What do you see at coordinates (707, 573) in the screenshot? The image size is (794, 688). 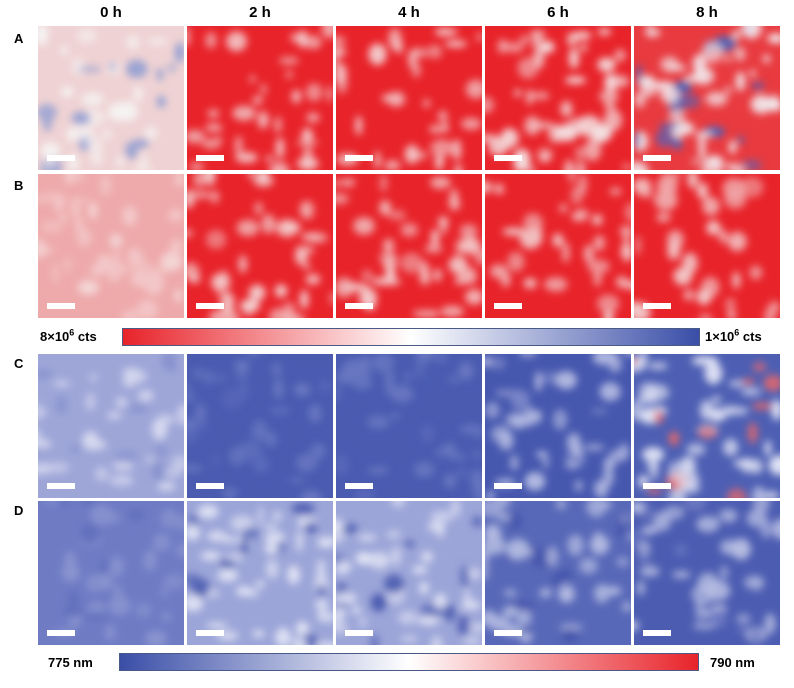 I see `image-panel-d-8h` at bounding box center [707, 573].